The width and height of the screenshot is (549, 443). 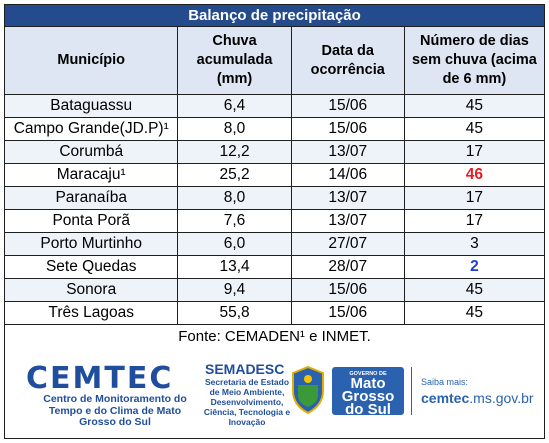 I want to click on cell-chuva: 12,2, so click(x=234, y=152).